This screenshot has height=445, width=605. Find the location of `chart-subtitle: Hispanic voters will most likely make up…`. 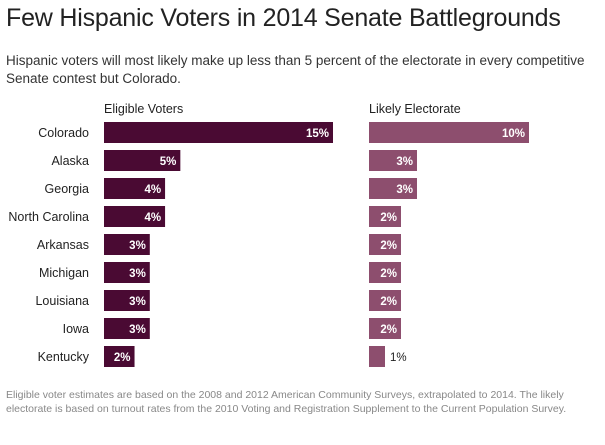

chart-subtitle: Hispanic voters will most likely make up… is located at coordinates (295, 69).